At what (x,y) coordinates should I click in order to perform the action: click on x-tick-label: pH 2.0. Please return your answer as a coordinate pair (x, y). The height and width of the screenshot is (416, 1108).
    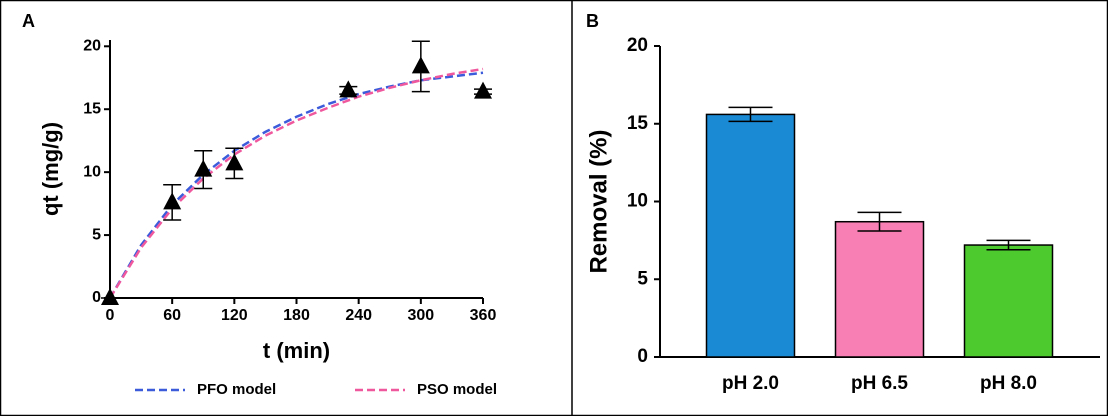
    Looking at the image, I should click on (750, 383).